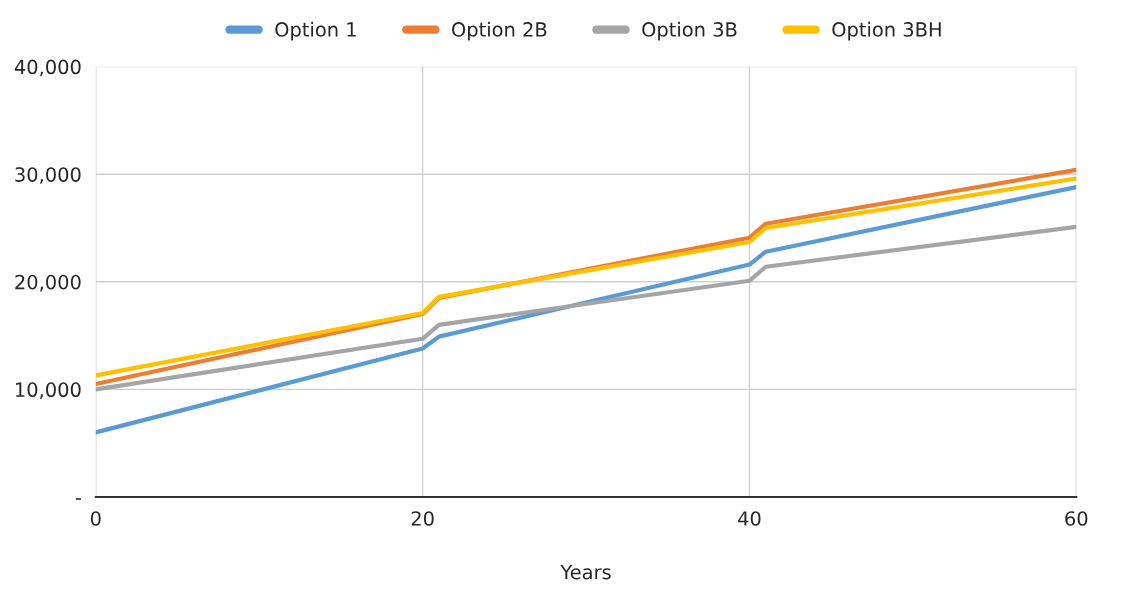 The height and width of the screenshot is (606, 1127). Describe the element at coordinates (689, 31) in the screenshot. I see `legend-label: Option 3B` at that location.